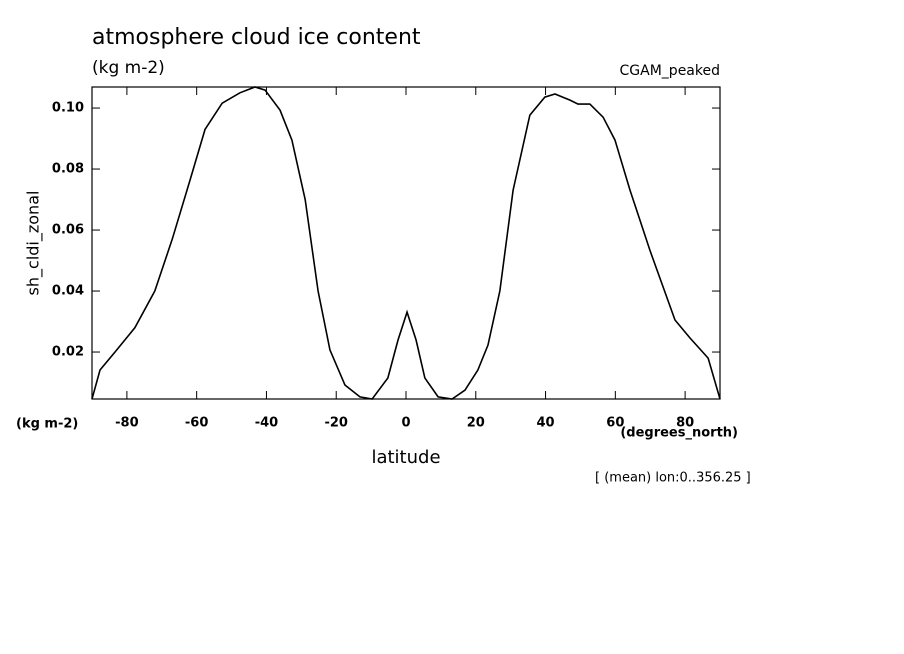  I want to click on footnote: [ (mean) lon:0..356.25 ], so click(673, 478).